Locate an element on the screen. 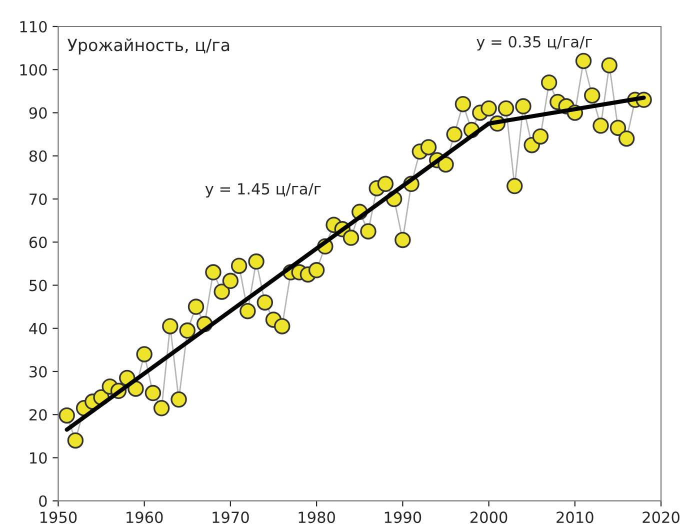 This screenshot has height=530, width=685. y-tick-label: 90 is located at coordinates (38, 113).